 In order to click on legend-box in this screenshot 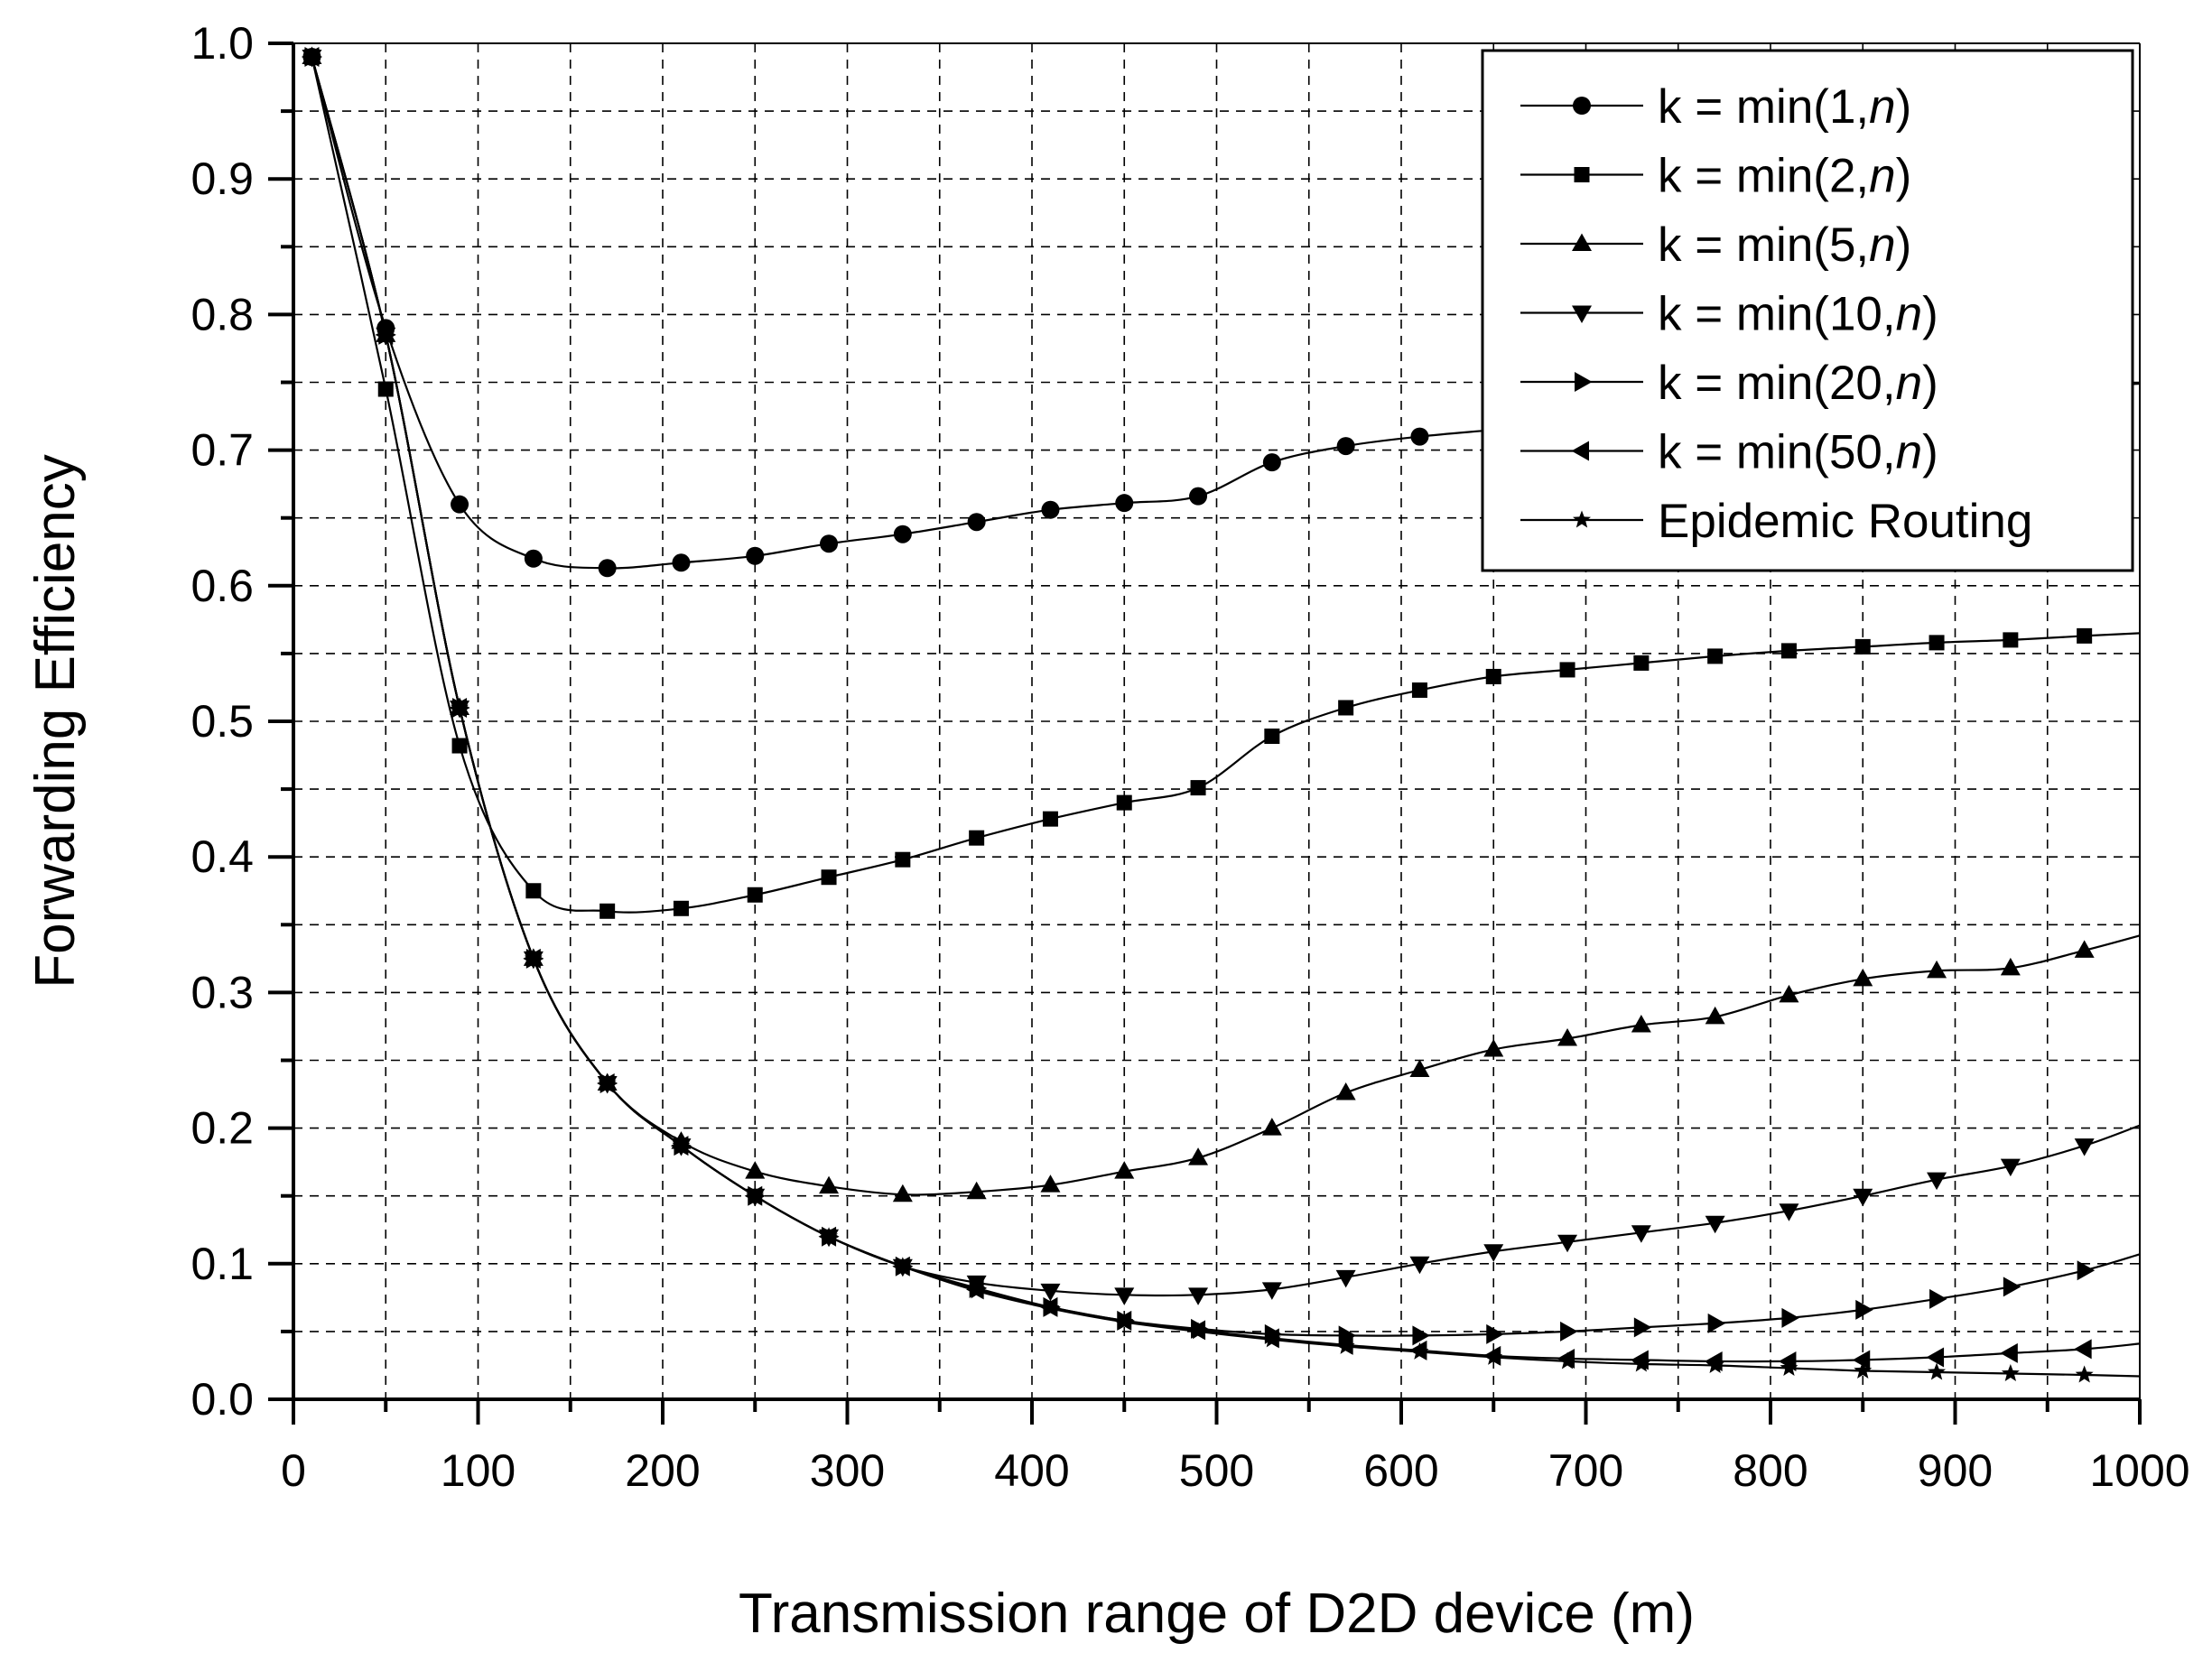, I will do `click(1807, 310)`.